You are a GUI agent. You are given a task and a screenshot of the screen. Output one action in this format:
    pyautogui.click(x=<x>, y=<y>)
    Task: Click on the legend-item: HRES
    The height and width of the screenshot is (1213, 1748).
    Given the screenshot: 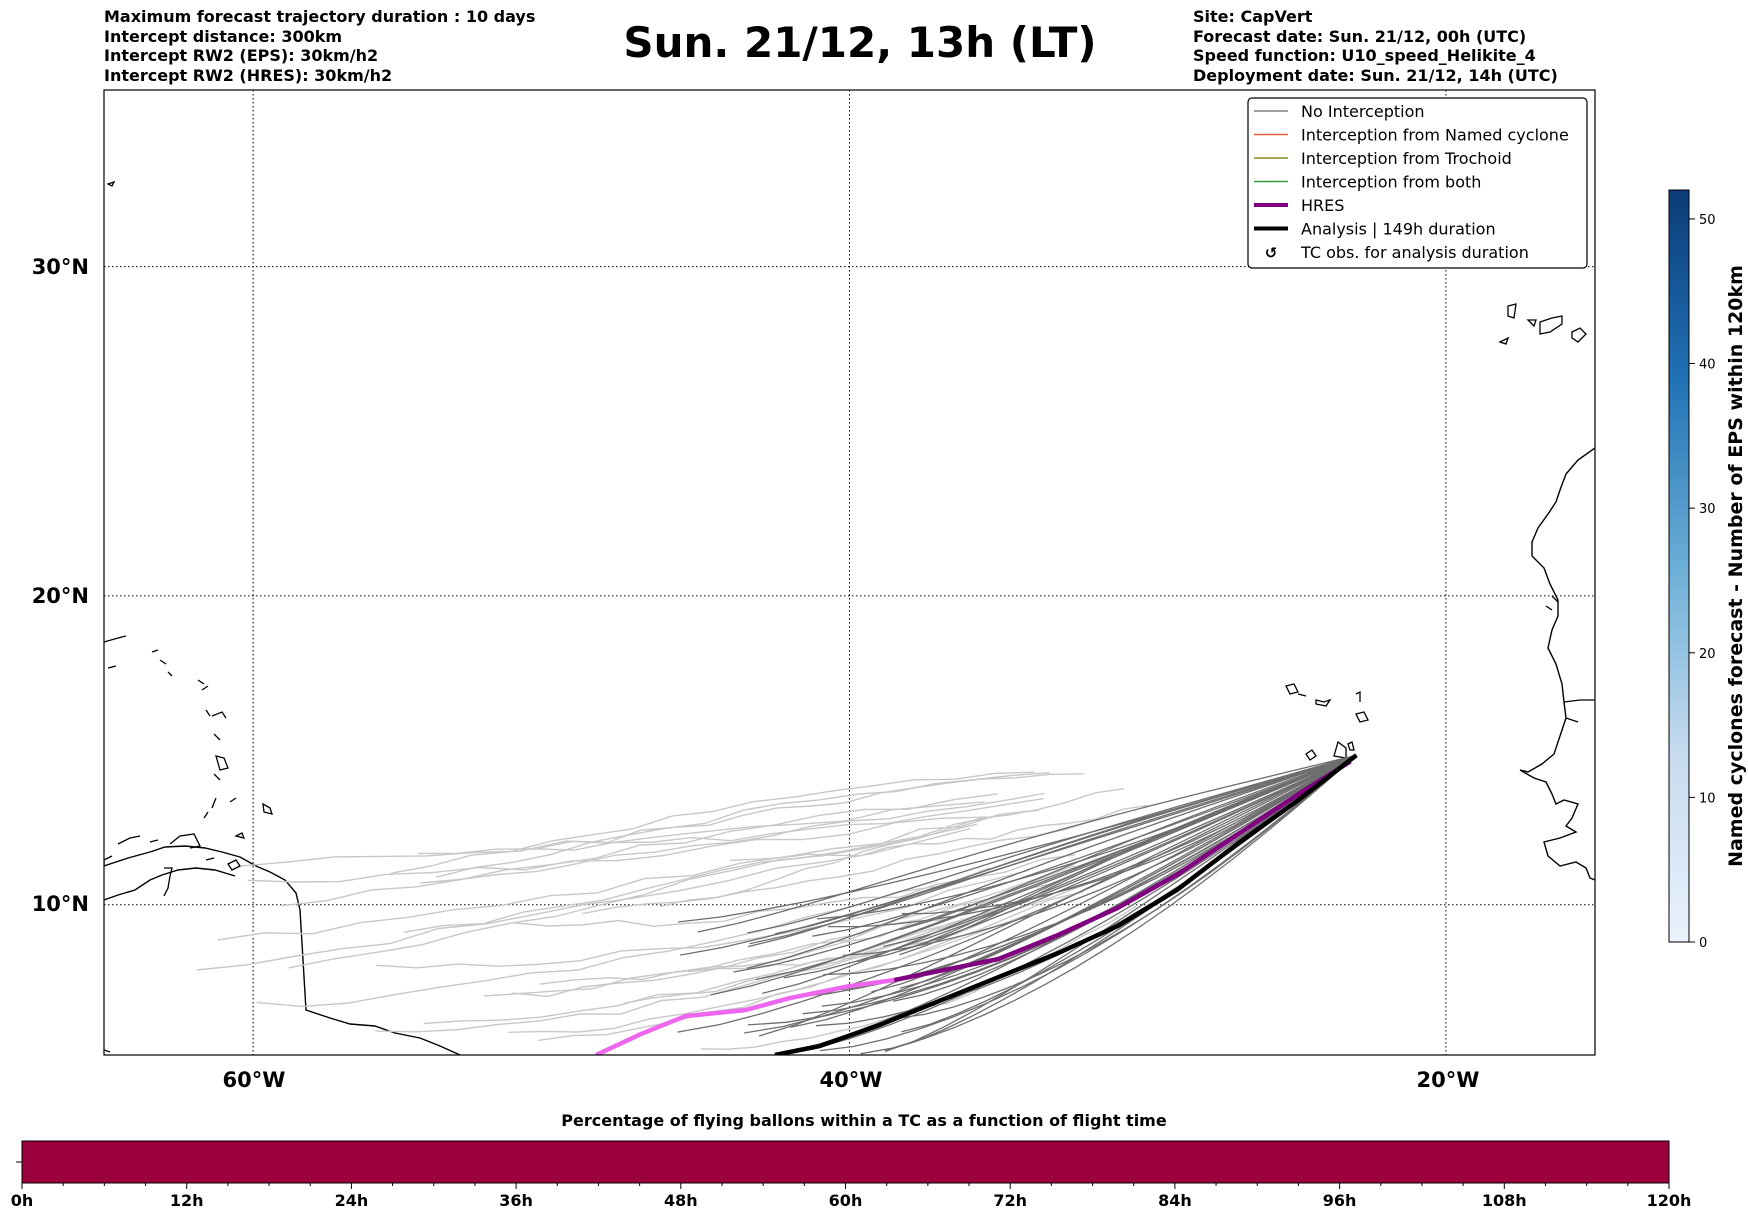 What is the action you would take?
    pyautogui.click(x=1299, y=205)
    